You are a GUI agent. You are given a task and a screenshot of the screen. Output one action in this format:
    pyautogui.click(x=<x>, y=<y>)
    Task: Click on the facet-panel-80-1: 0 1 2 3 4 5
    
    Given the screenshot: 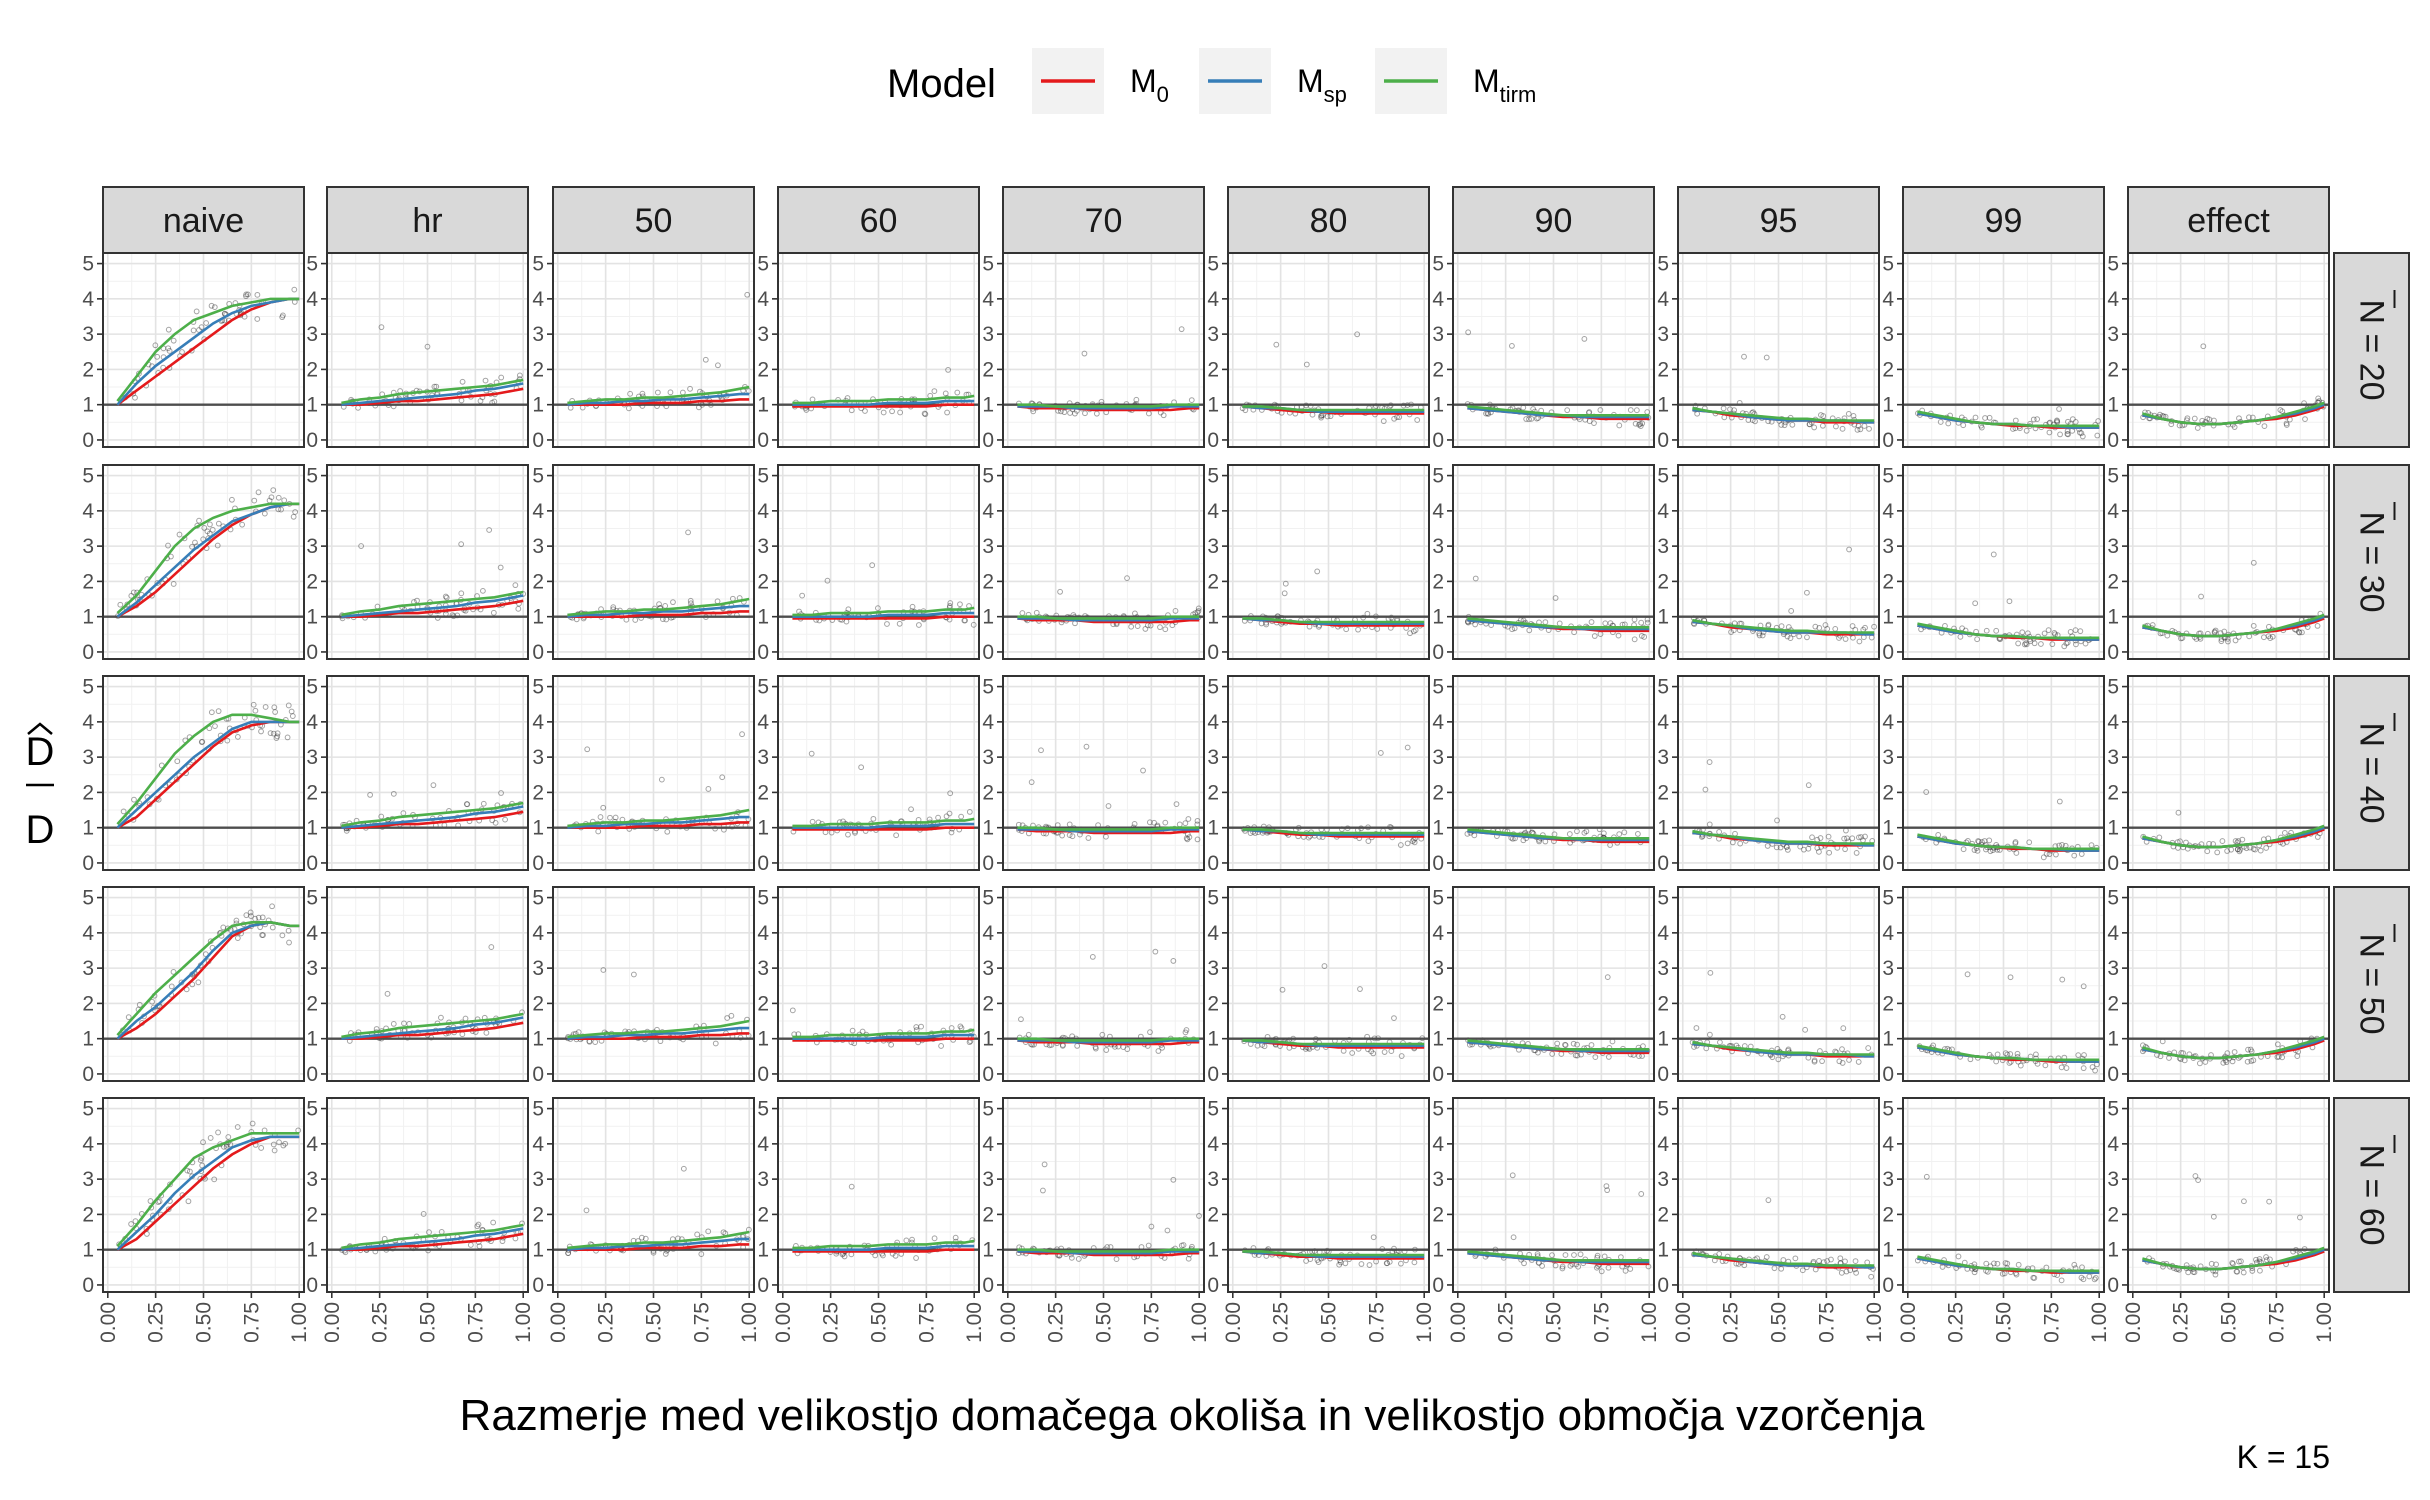 What is the action you would take?
    pyautogui.click(x=1318, y=352)
    